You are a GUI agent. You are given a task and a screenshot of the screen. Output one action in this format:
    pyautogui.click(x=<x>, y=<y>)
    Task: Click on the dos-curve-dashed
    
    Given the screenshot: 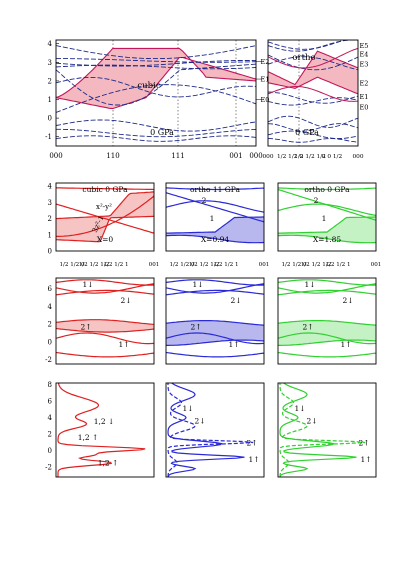 What is the action you would take?
    pyautogui.click(x=322, y=430)
    